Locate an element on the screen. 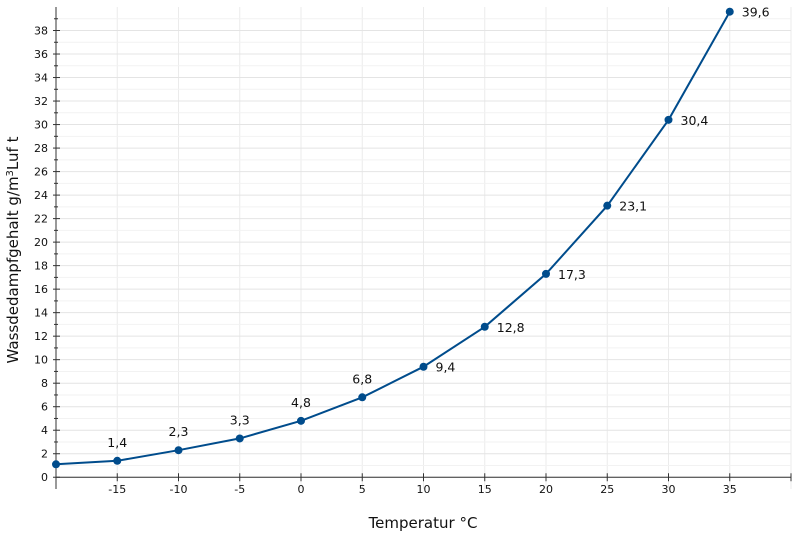 This screenshot has height=535, width=807. x-tick-label: 5 is located at coordinates (362, 489).